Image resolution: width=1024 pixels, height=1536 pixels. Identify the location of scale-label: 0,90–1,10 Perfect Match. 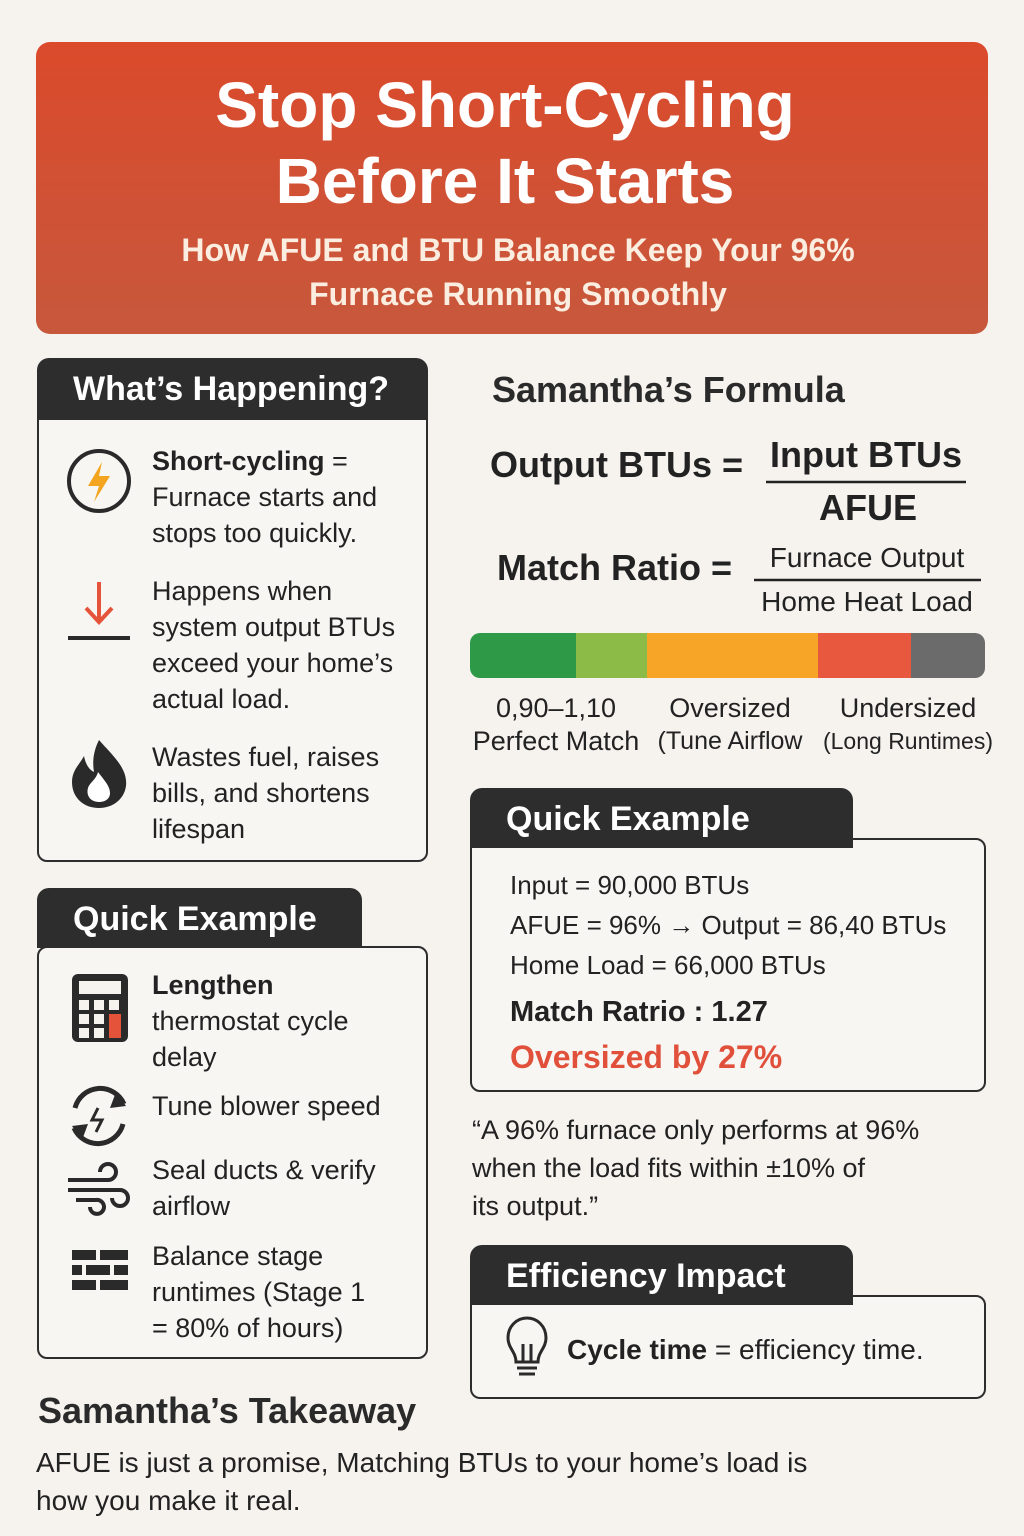
(556, 725).